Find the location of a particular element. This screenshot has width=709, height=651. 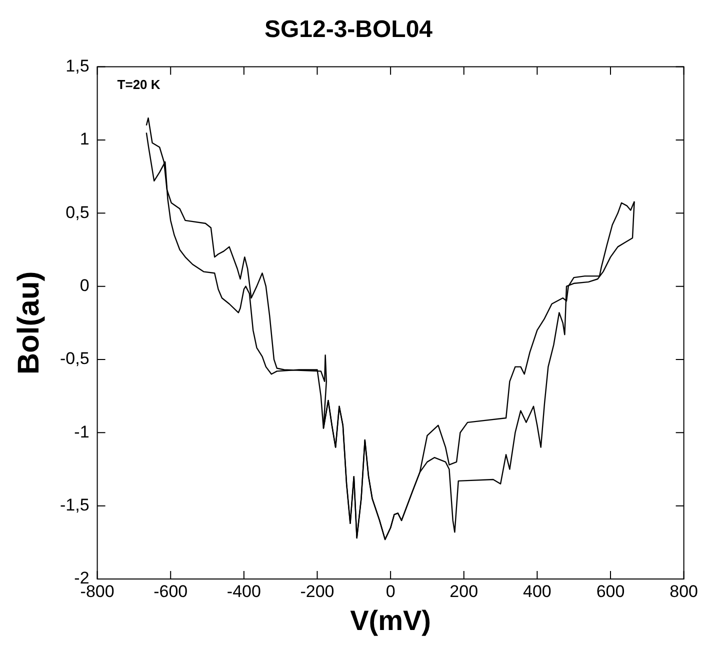

y-tick-label: -1,5 is located at coordinates (75, 505).